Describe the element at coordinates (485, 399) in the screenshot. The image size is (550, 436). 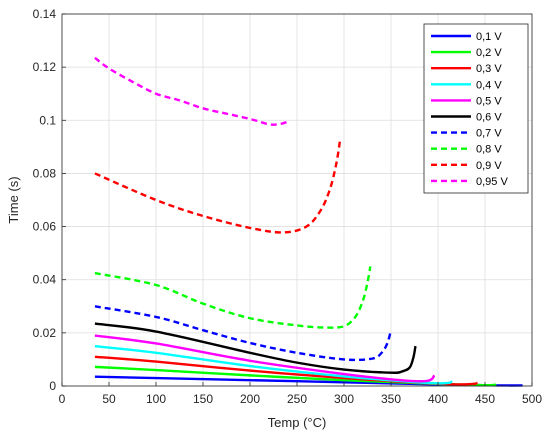
I see `x-tick-label: 450` at that location.